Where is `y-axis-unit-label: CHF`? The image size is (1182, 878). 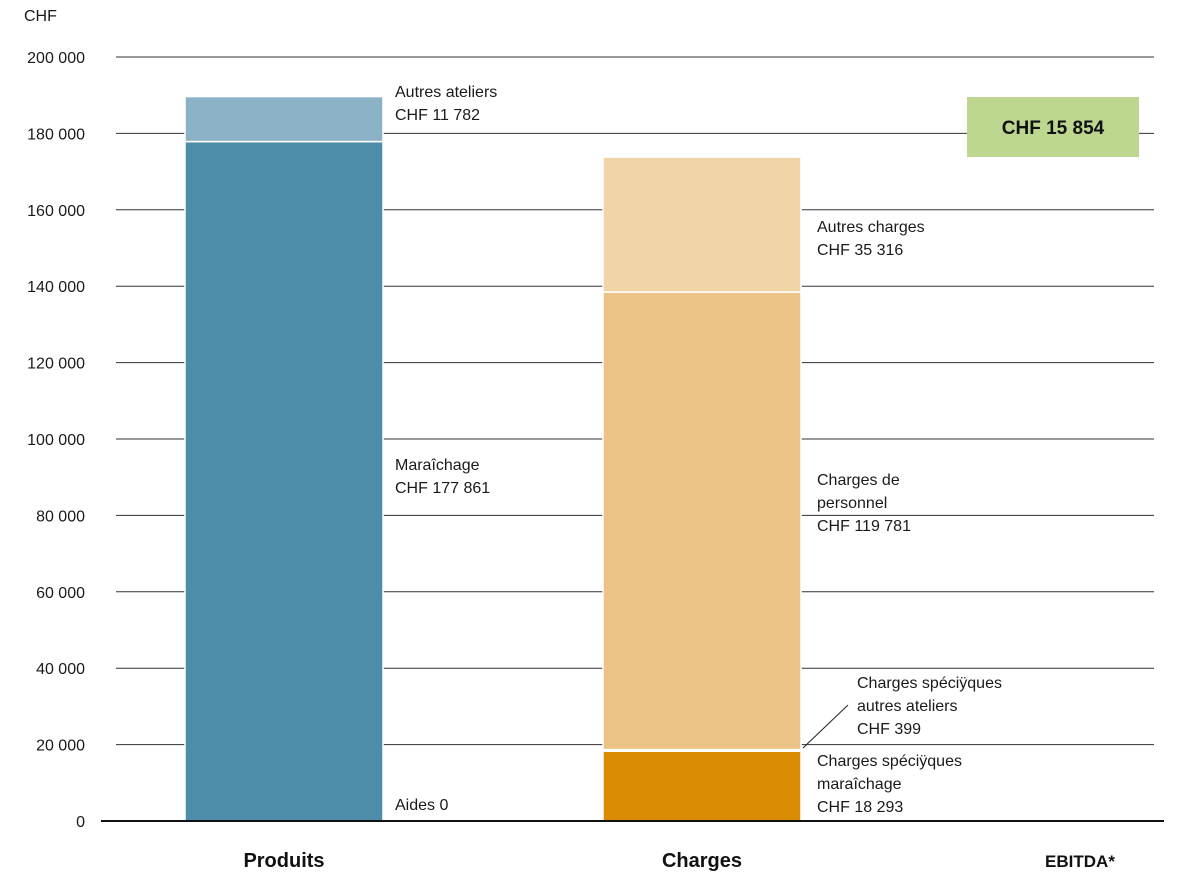 y-axis-unit-label: CHF is located at coordinates (40, 16).